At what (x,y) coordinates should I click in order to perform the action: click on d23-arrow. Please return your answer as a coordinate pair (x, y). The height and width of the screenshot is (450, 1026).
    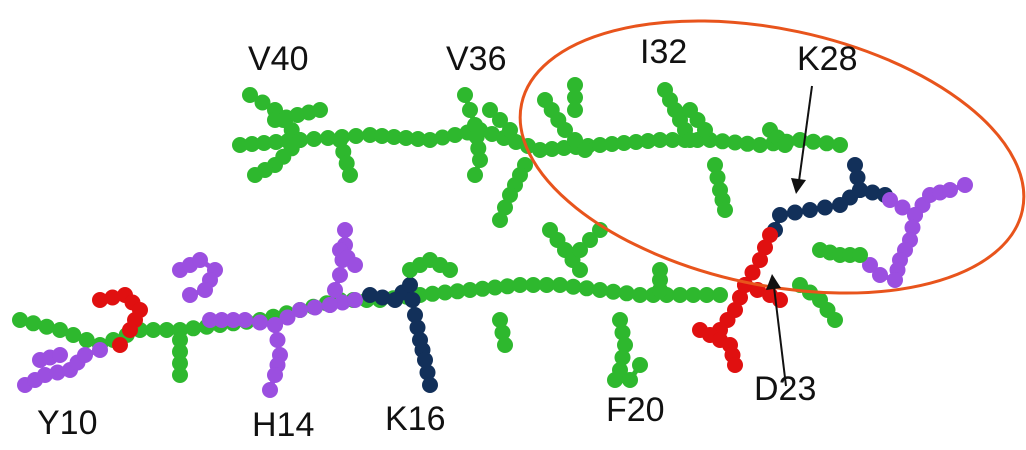
    Looking at the image, I should click on (776, 330).